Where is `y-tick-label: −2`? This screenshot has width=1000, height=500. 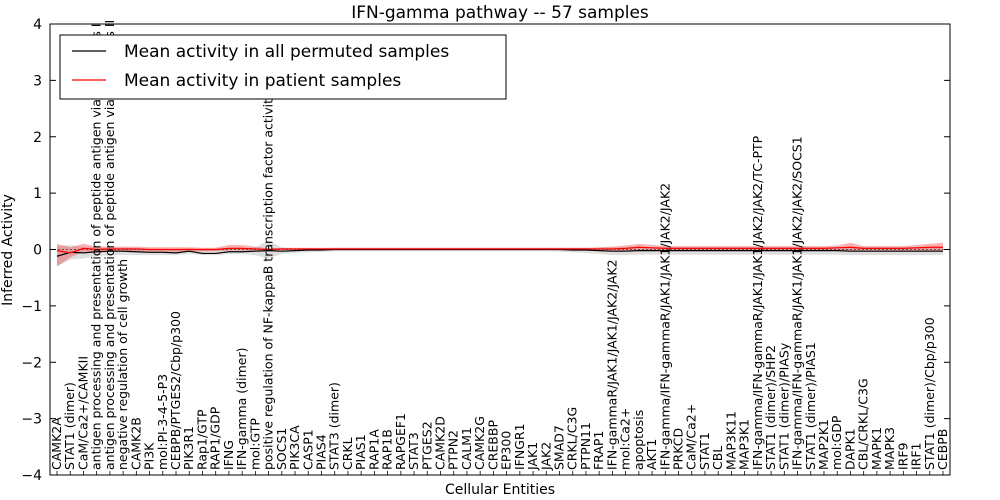
y-tick-label: −2 is located at coordinates (31, 363).